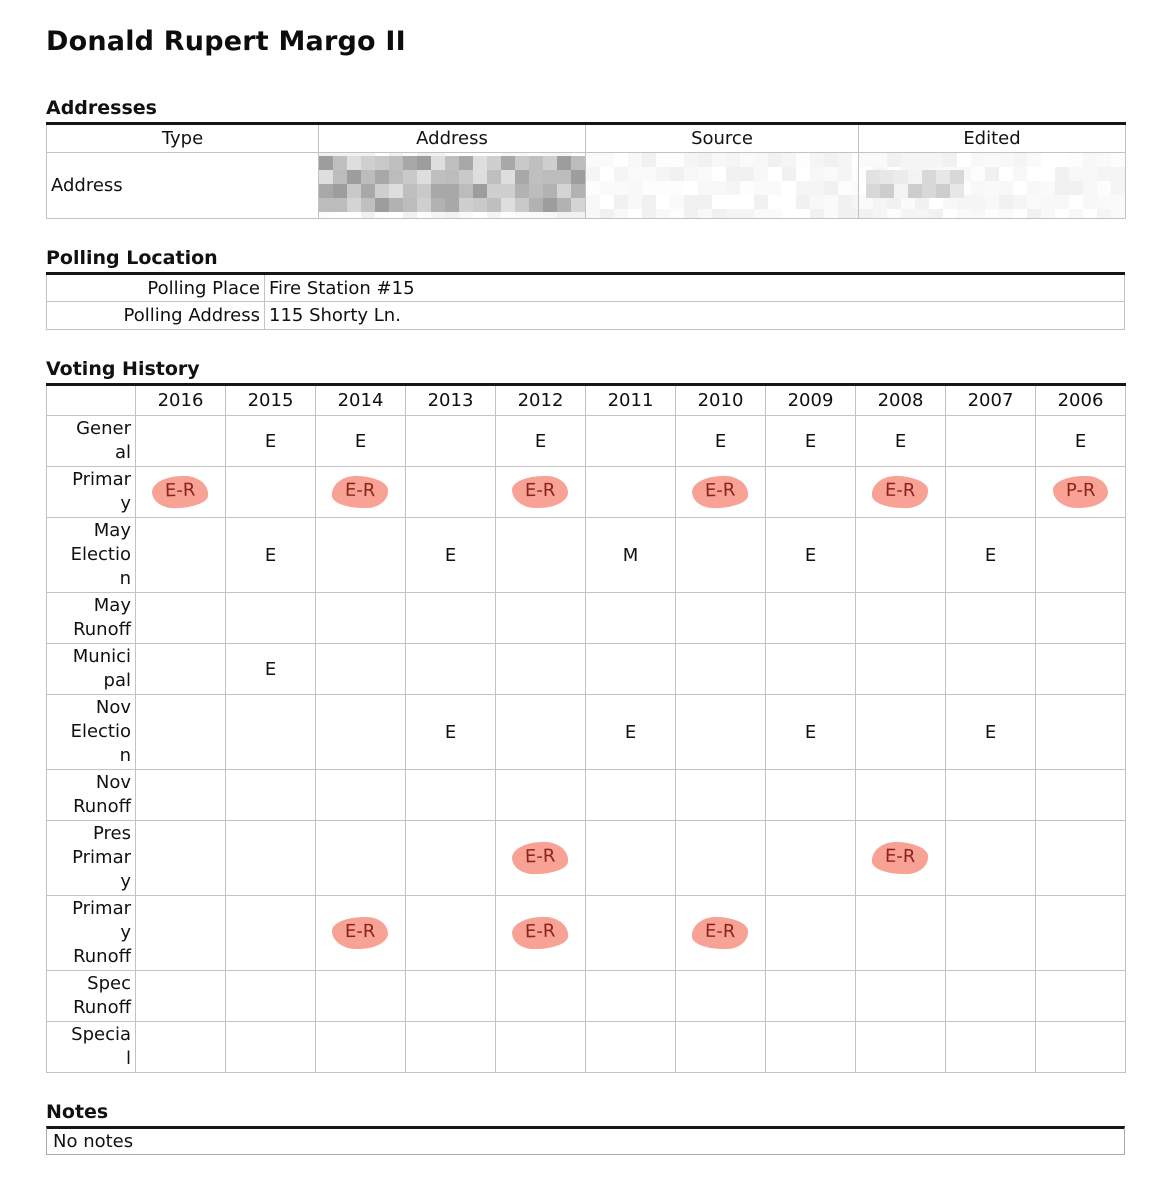 The image size is (1166, 1194). Describe the element at coordinates (77, 1112) in the screenshot. I see `notes-heading: Notes` at that location.